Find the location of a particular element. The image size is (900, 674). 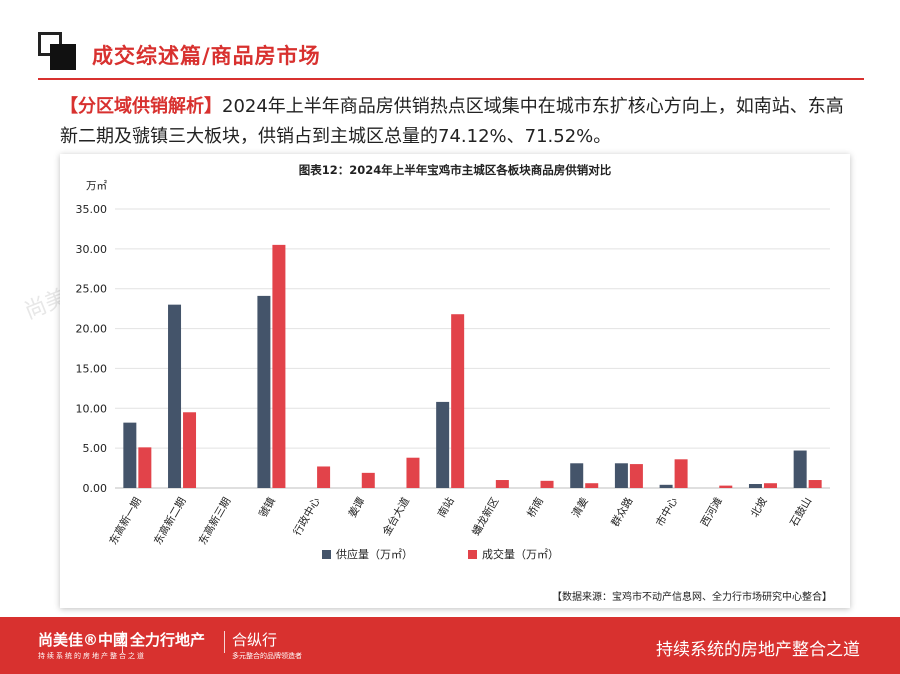

x-tick-label: 西河滩 is located at coordinates (711, 512).